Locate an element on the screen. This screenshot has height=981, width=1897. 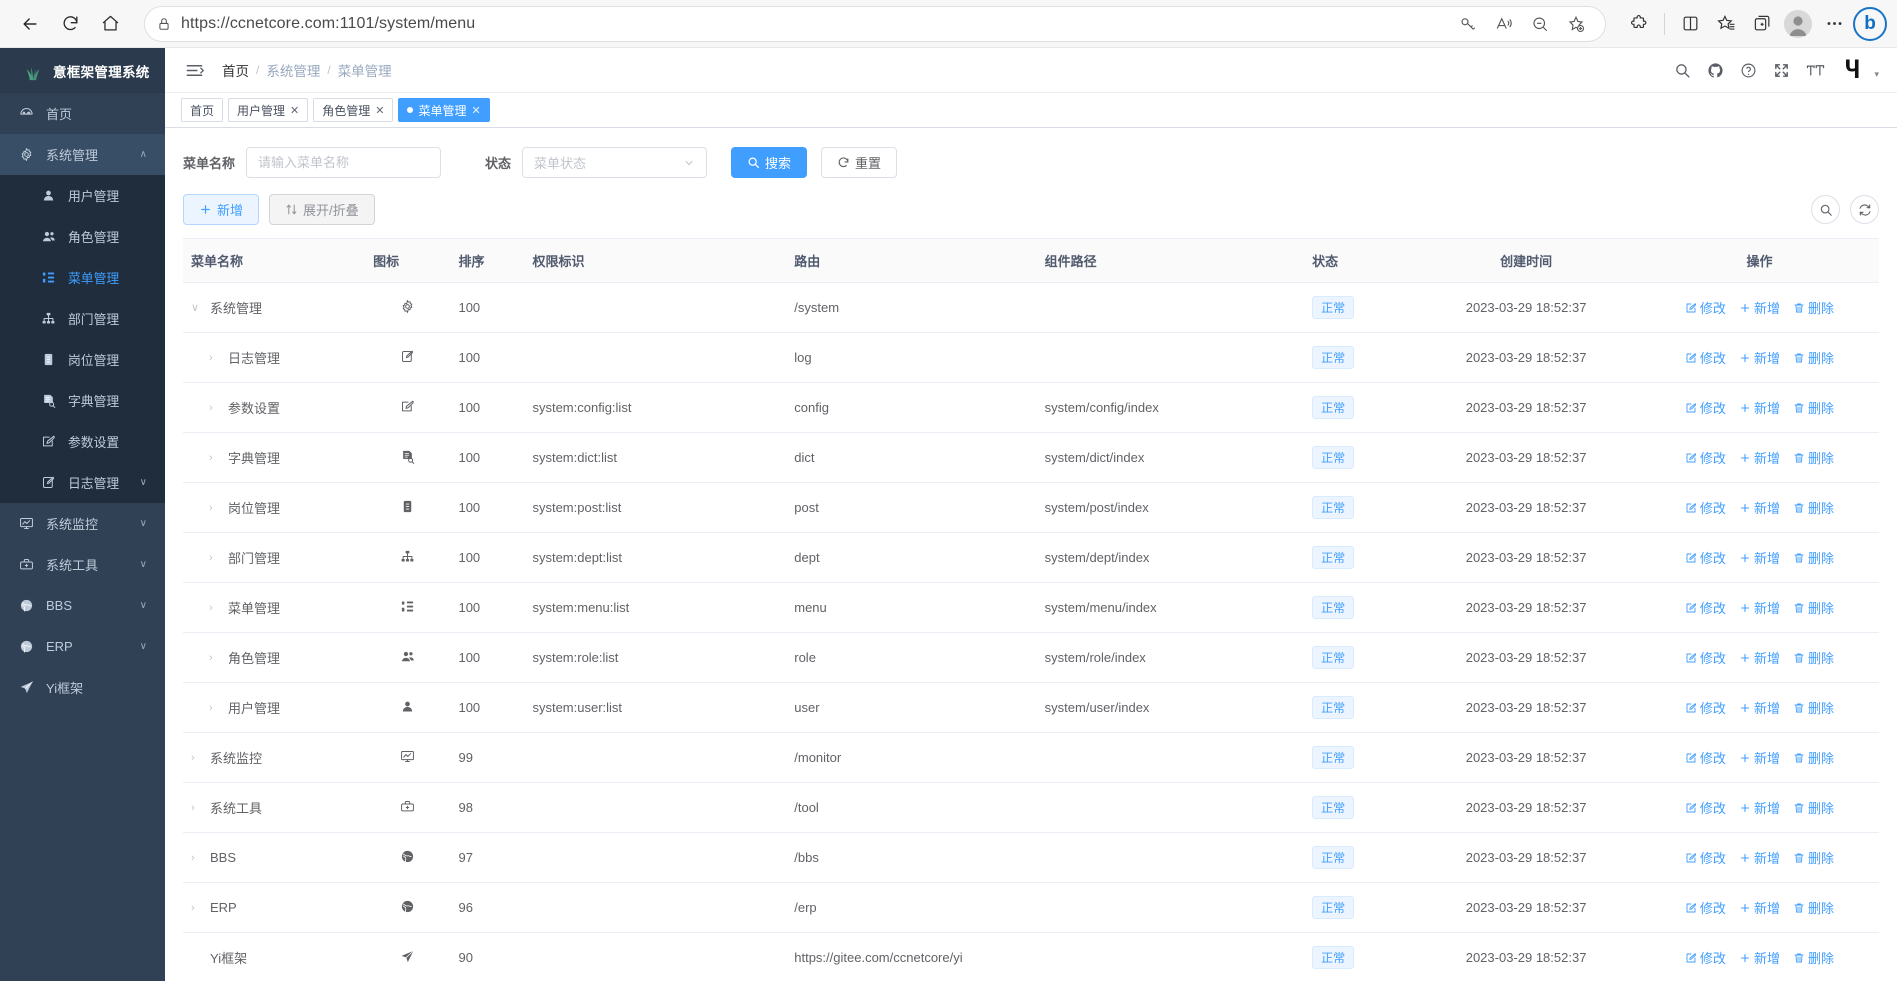
profile-avatar is located at coordinates (1798, 24).